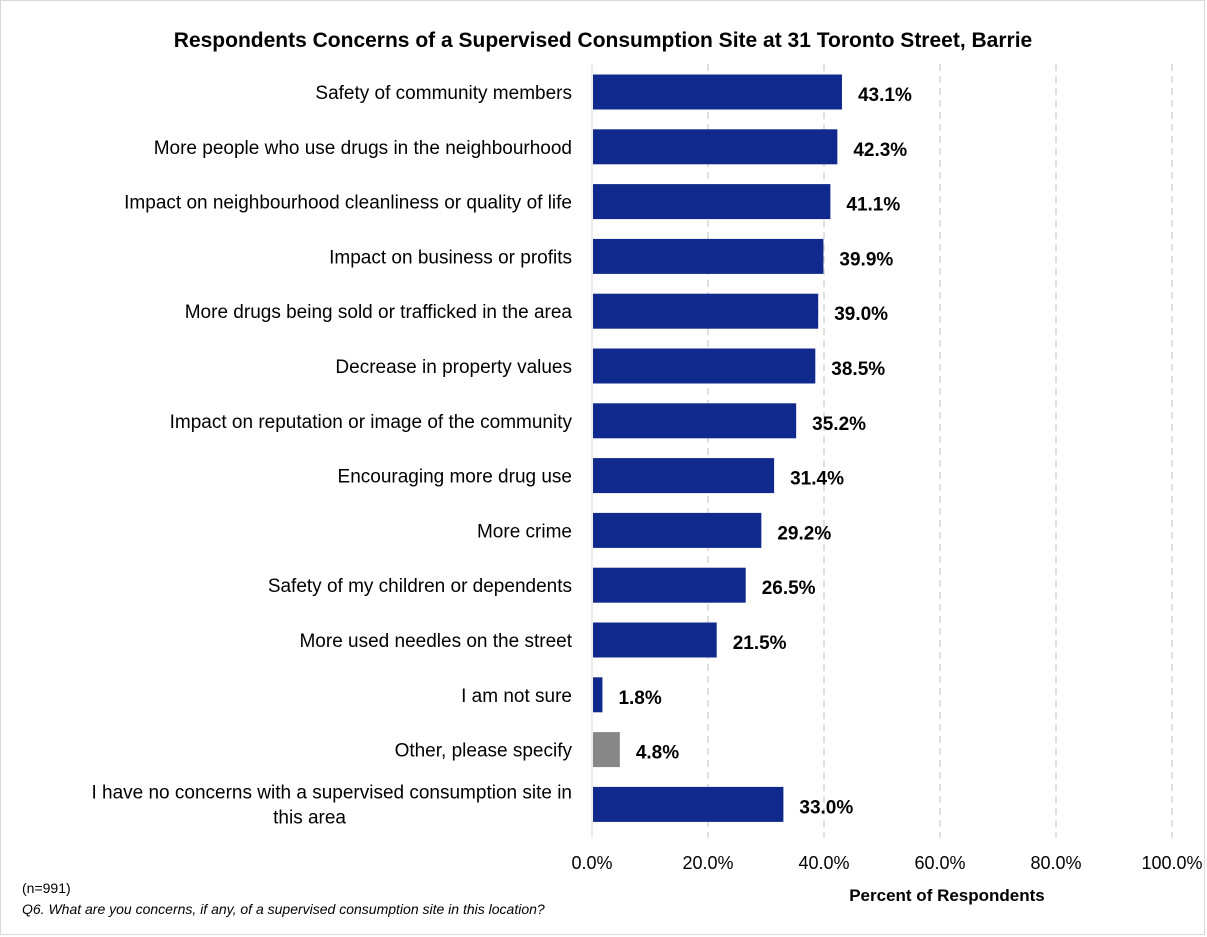 This screenshot has width=1207, height=937. I want to click on category-label: Other, please specify, so click(484, 751).